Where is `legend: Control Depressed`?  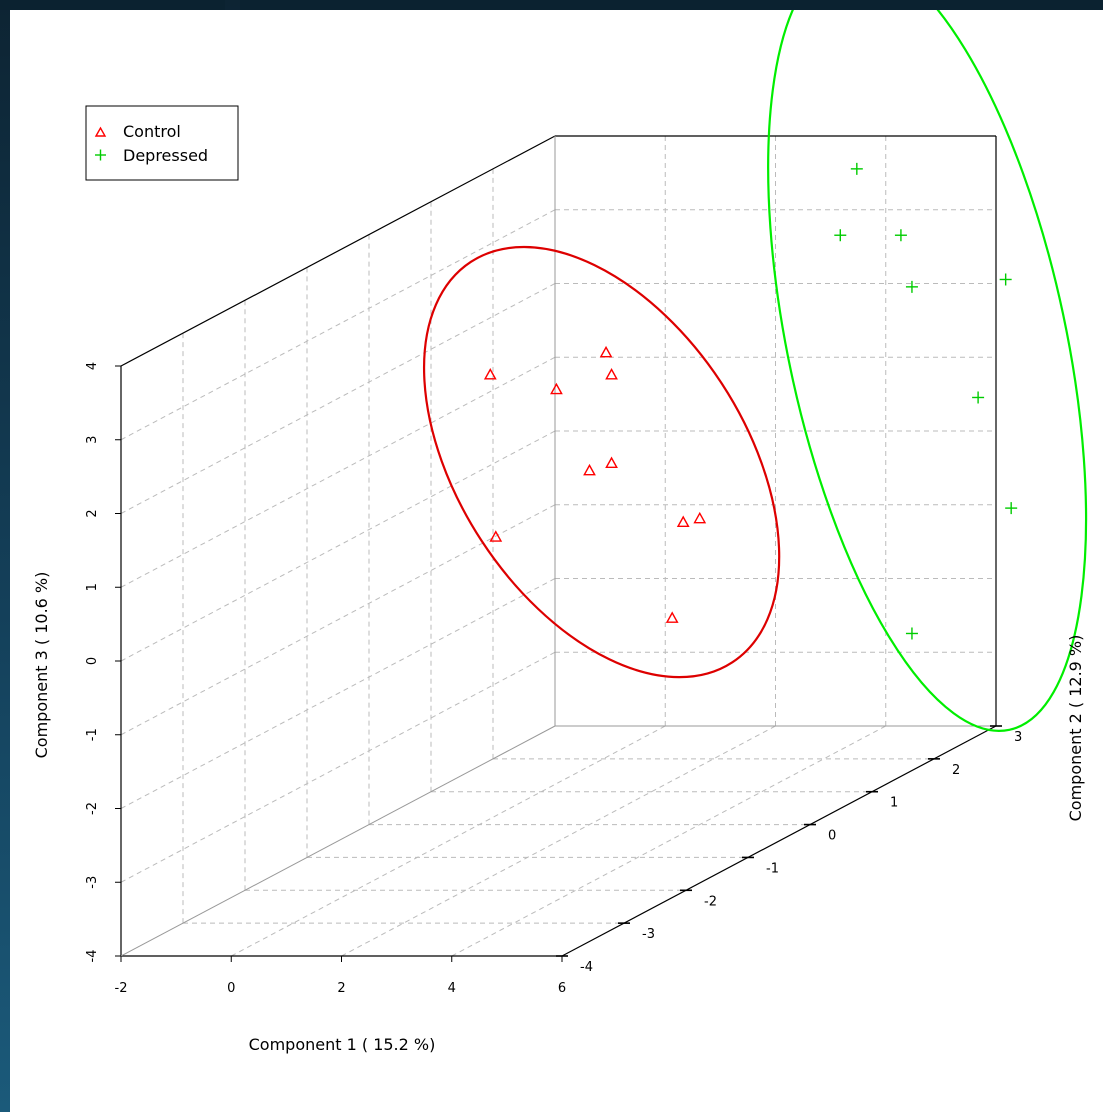
legend: Control Depressed is located at coordinates (162, 143).